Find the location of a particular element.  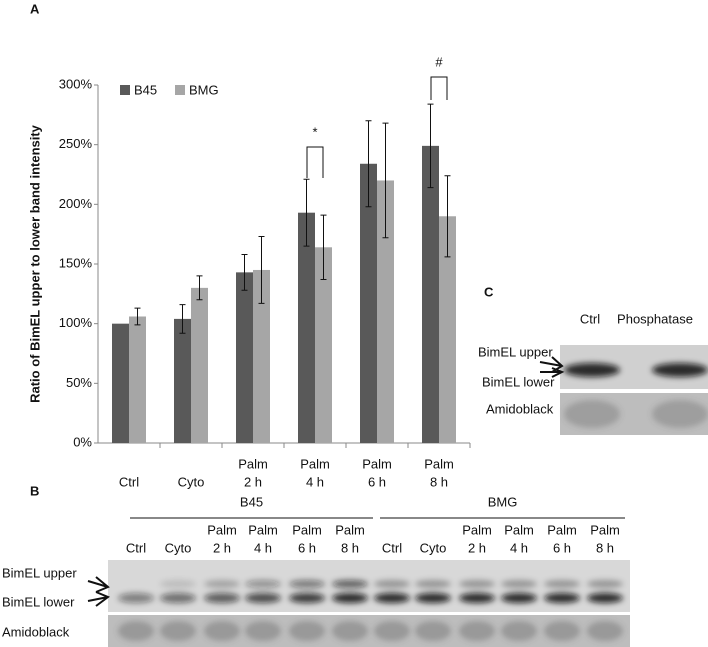

group-label: BMG is located at coordinates (503, 501).